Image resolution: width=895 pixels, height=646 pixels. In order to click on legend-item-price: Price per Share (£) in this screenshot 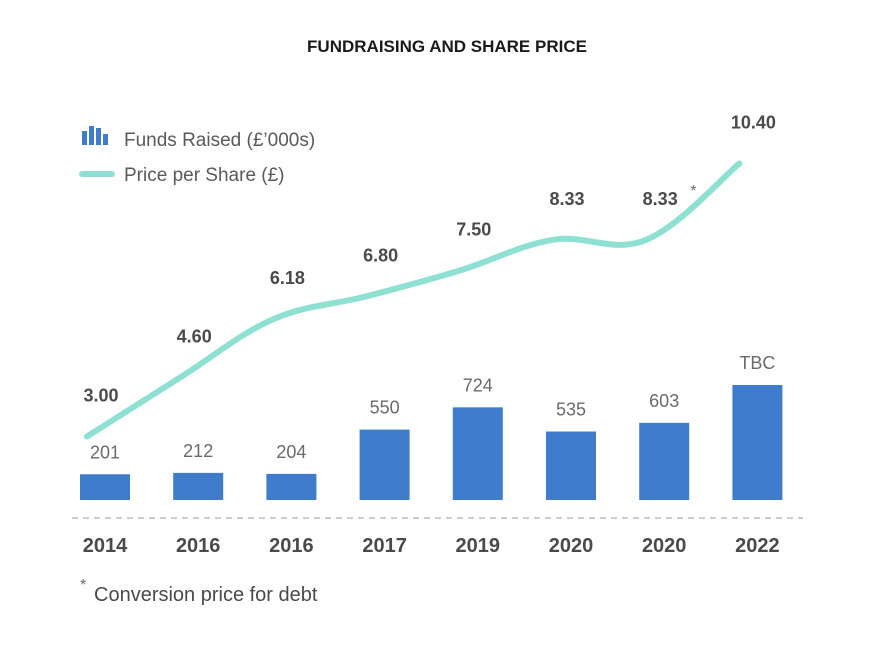, I will do `click(182, 175)`.